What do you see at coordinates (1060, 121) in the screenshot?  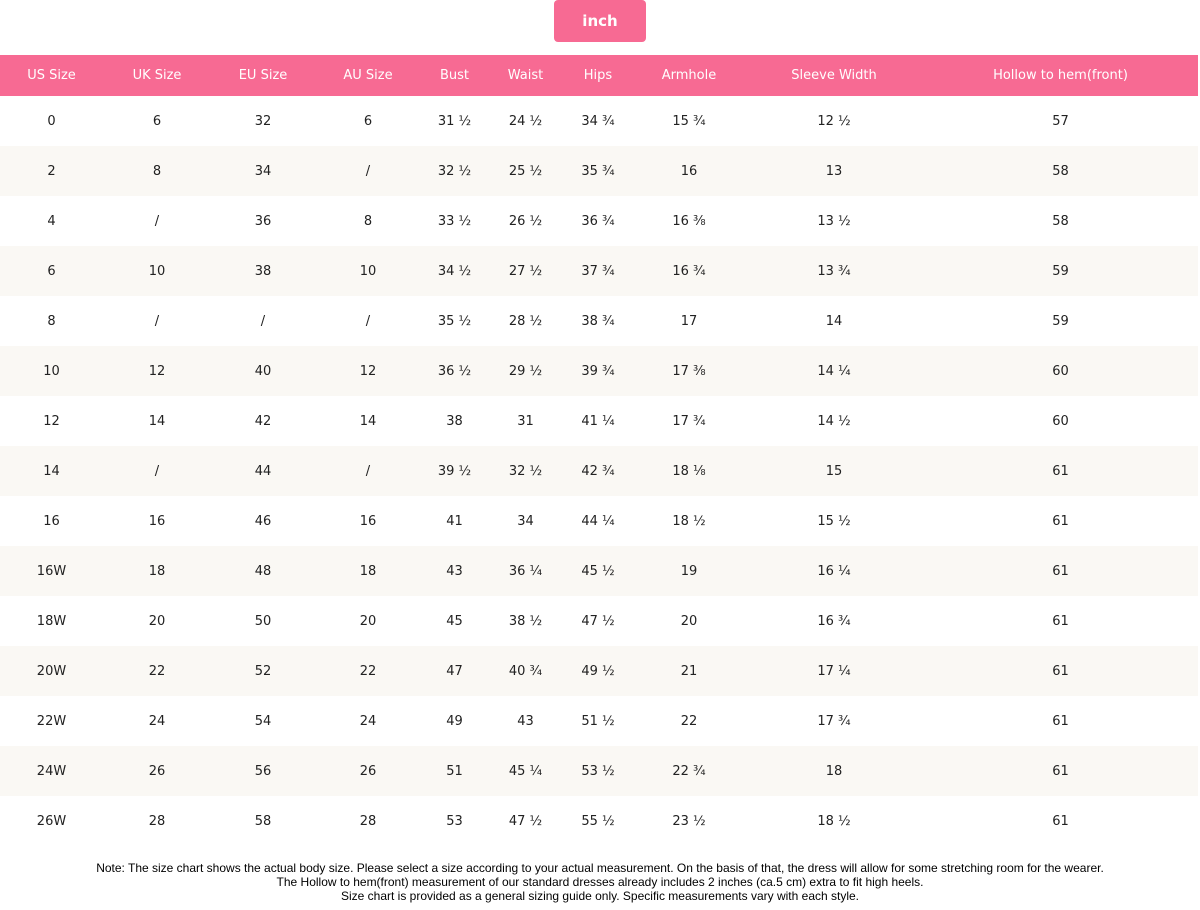 I see `table-cell: 57` at bounding box center [1060, 121].